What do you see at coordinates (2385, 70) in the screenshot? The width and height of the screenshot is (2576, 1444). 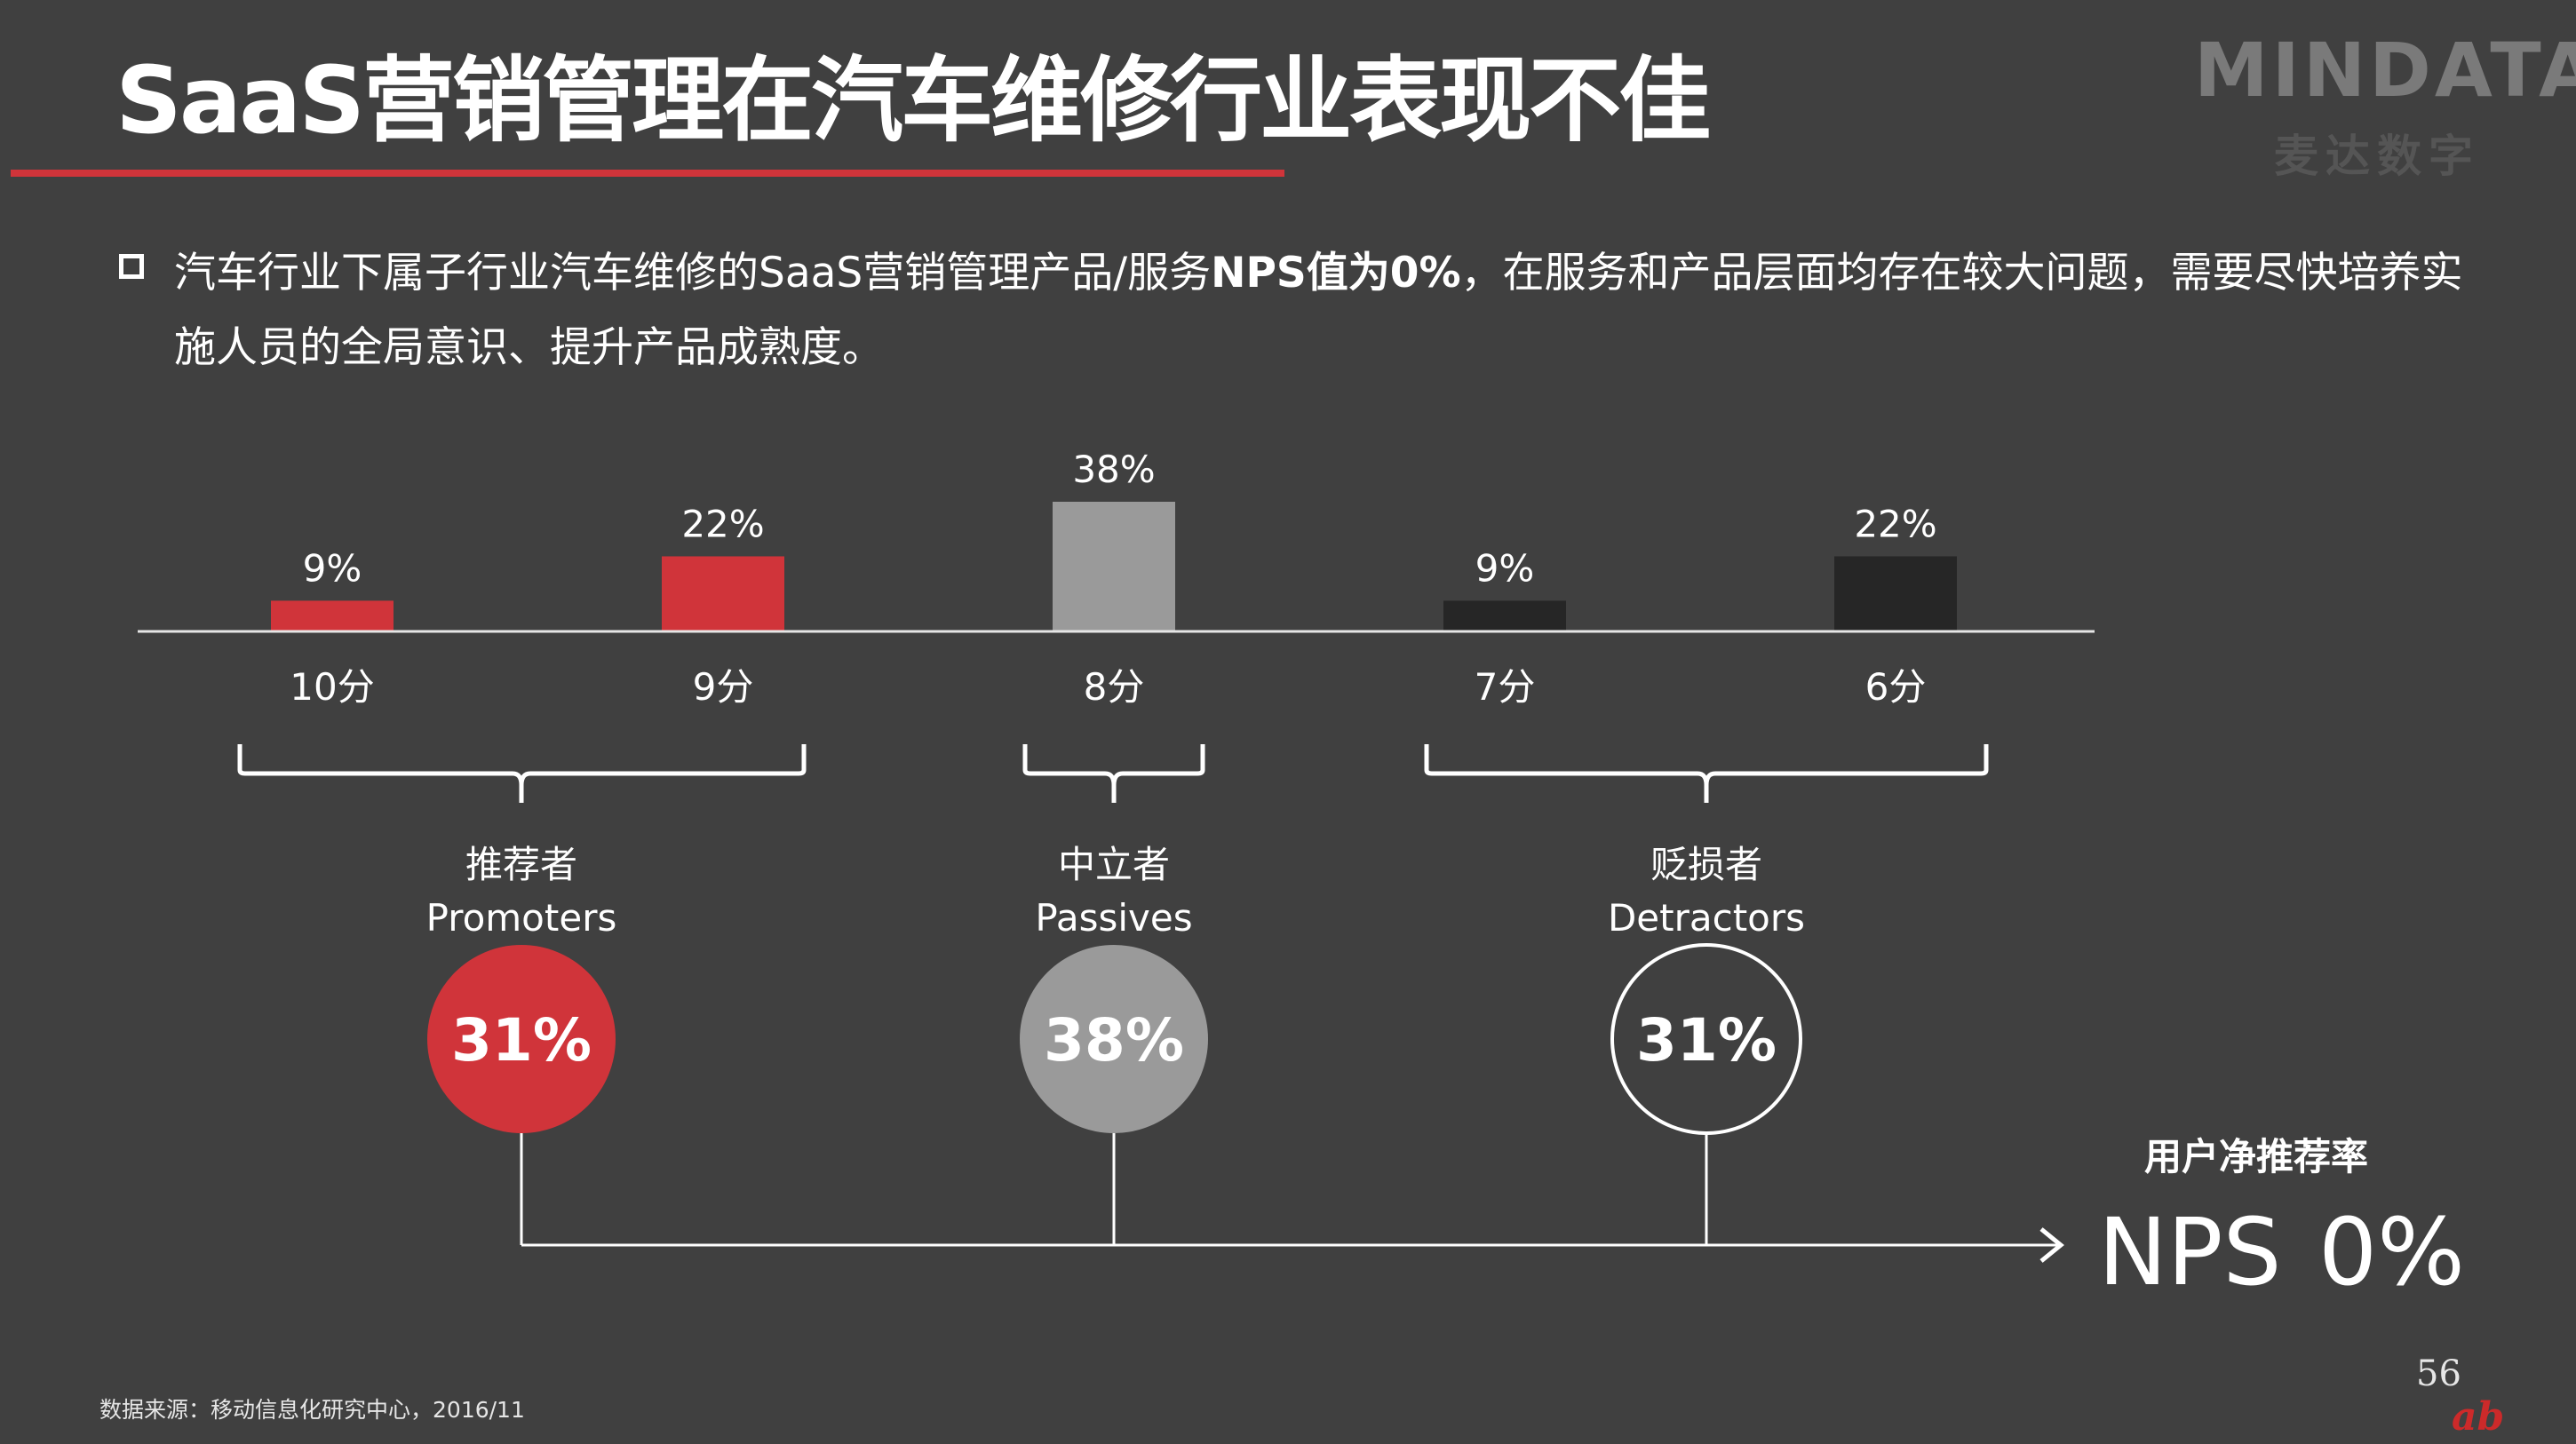 I see `logo-text: MINDATA` at bounding box center [2385, 70].